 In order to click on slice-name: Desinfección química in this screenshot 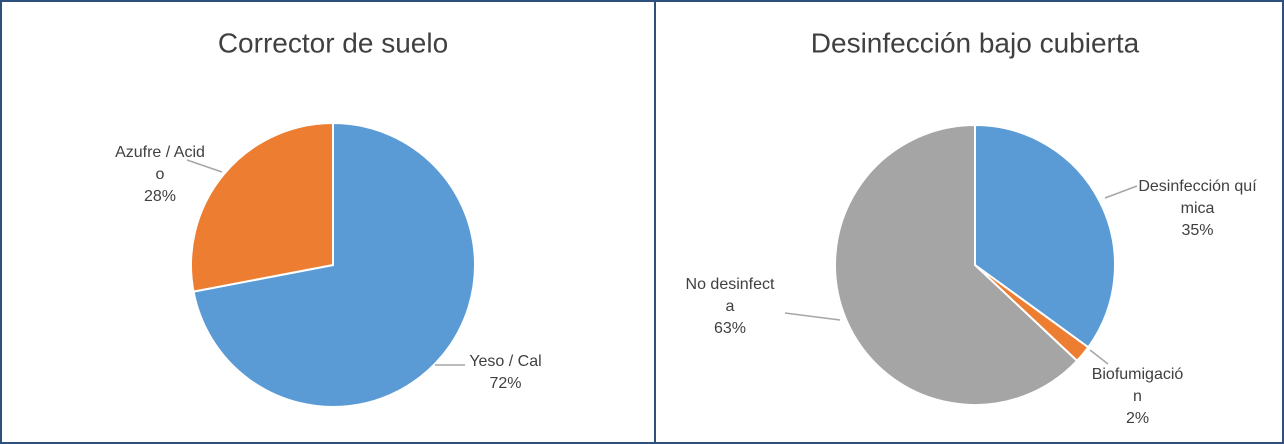, I will do `click(1197, 197)`.